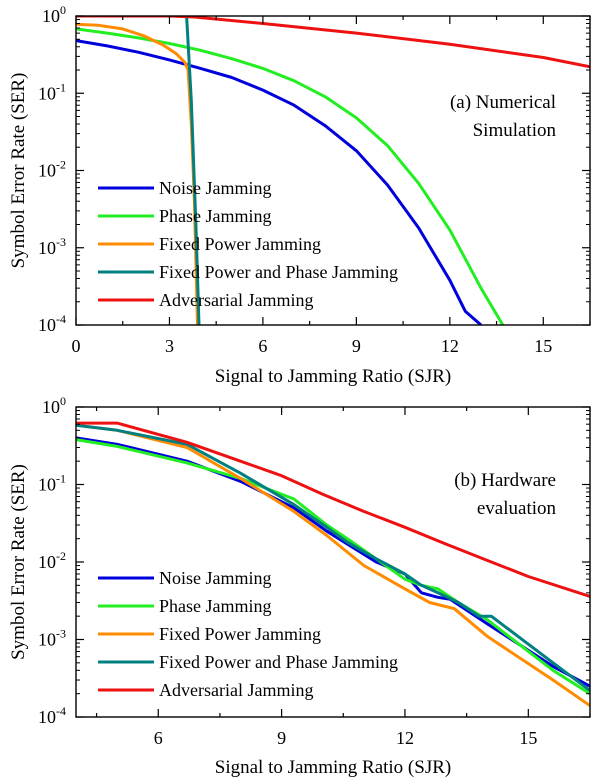  What do you see at coordinates (76, 346) in the screenshot?
I see `x-tick-label: 0` at bounding box center [76, 346].